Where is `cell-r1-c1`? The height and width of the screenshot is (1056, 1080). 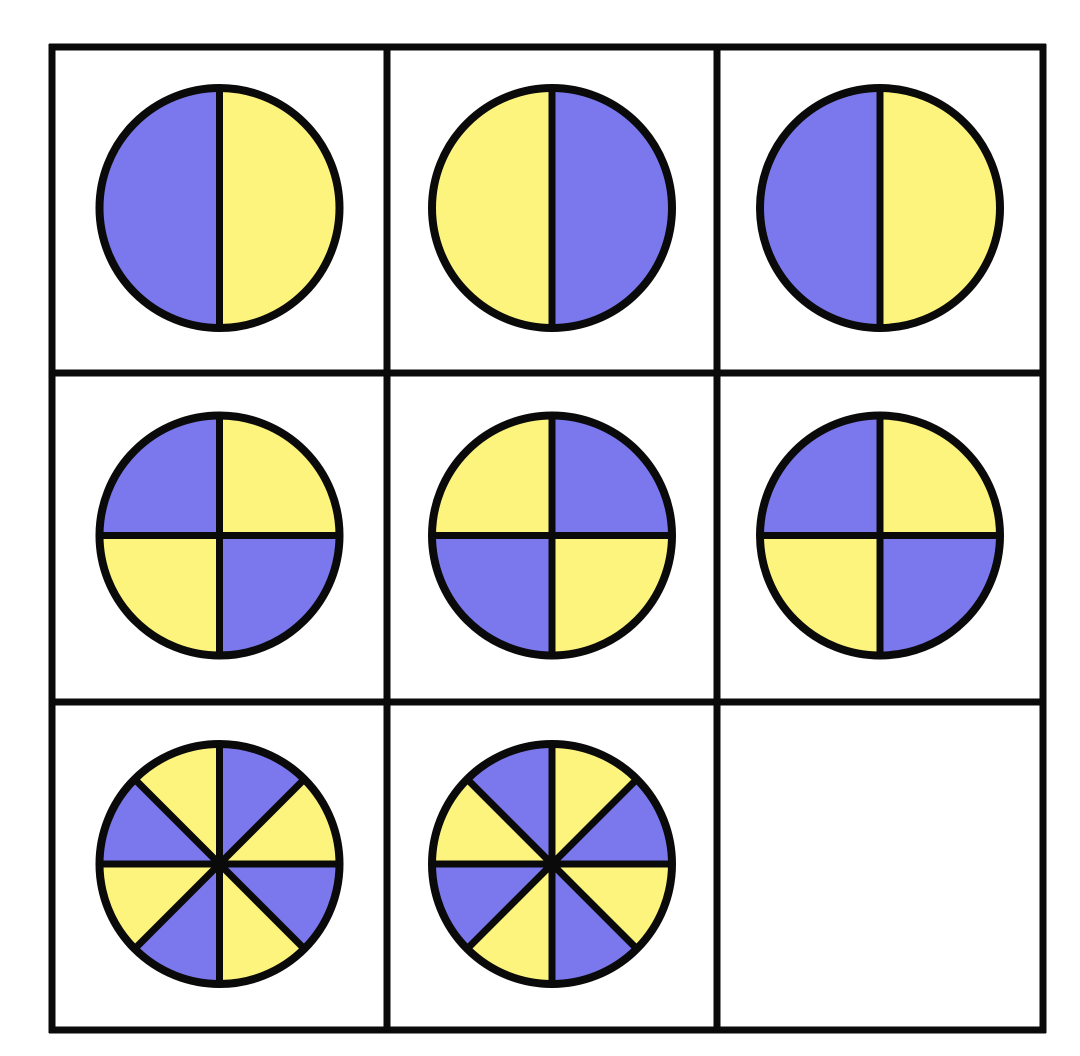
cell-r1-c1 is located at coordinates (552, 535).